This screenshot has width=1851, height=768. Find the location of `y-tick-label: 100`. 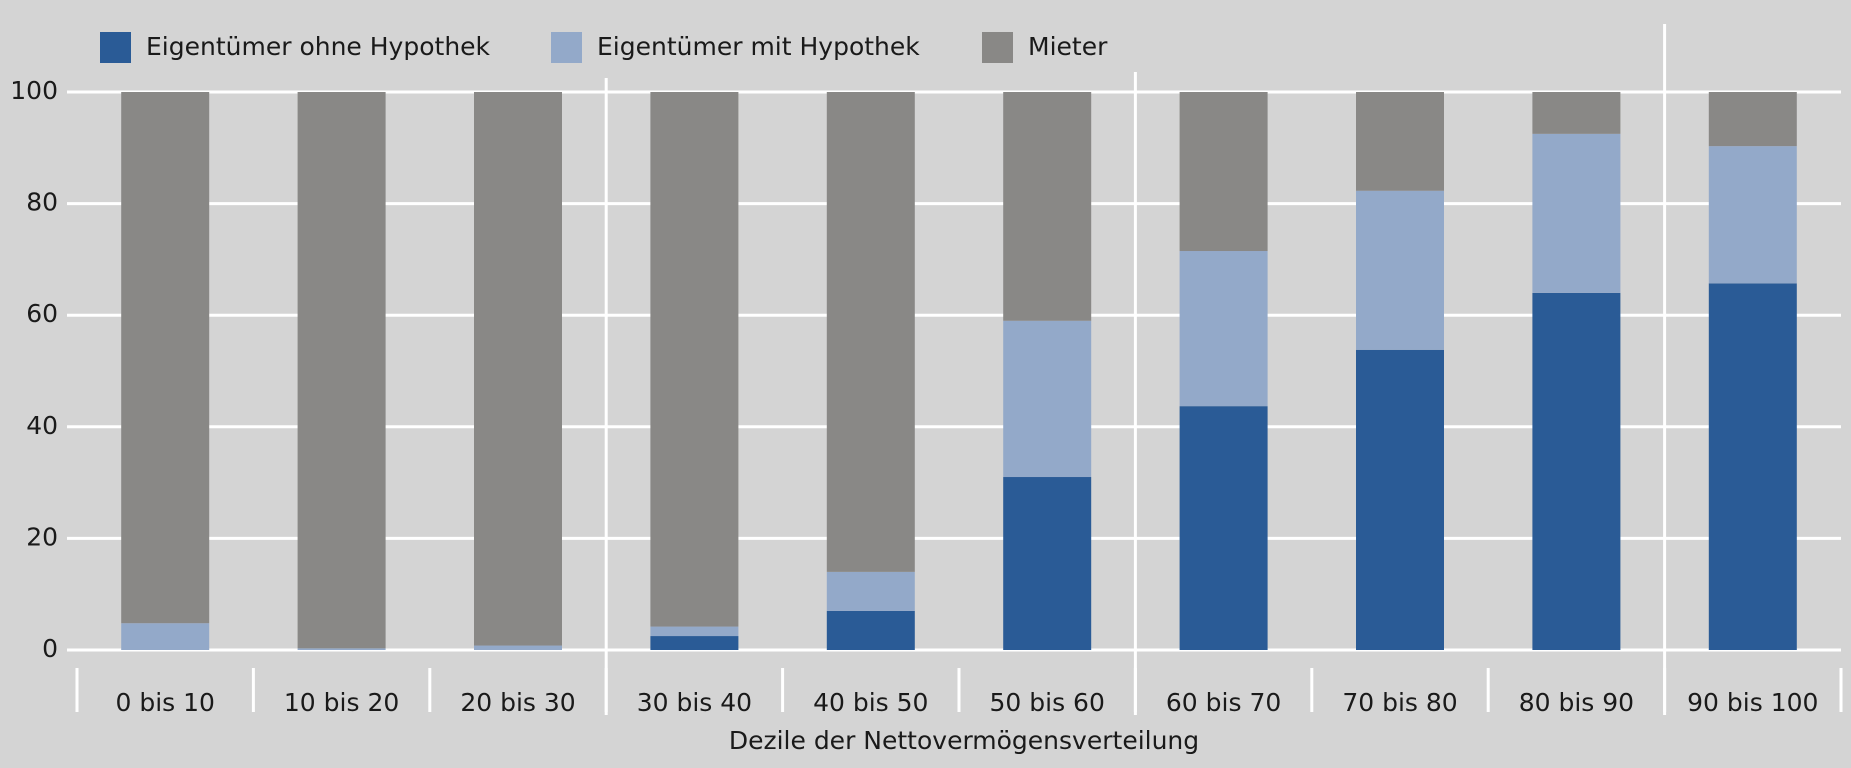

y-tick-label: 100 is located at coordinates (34, 90).